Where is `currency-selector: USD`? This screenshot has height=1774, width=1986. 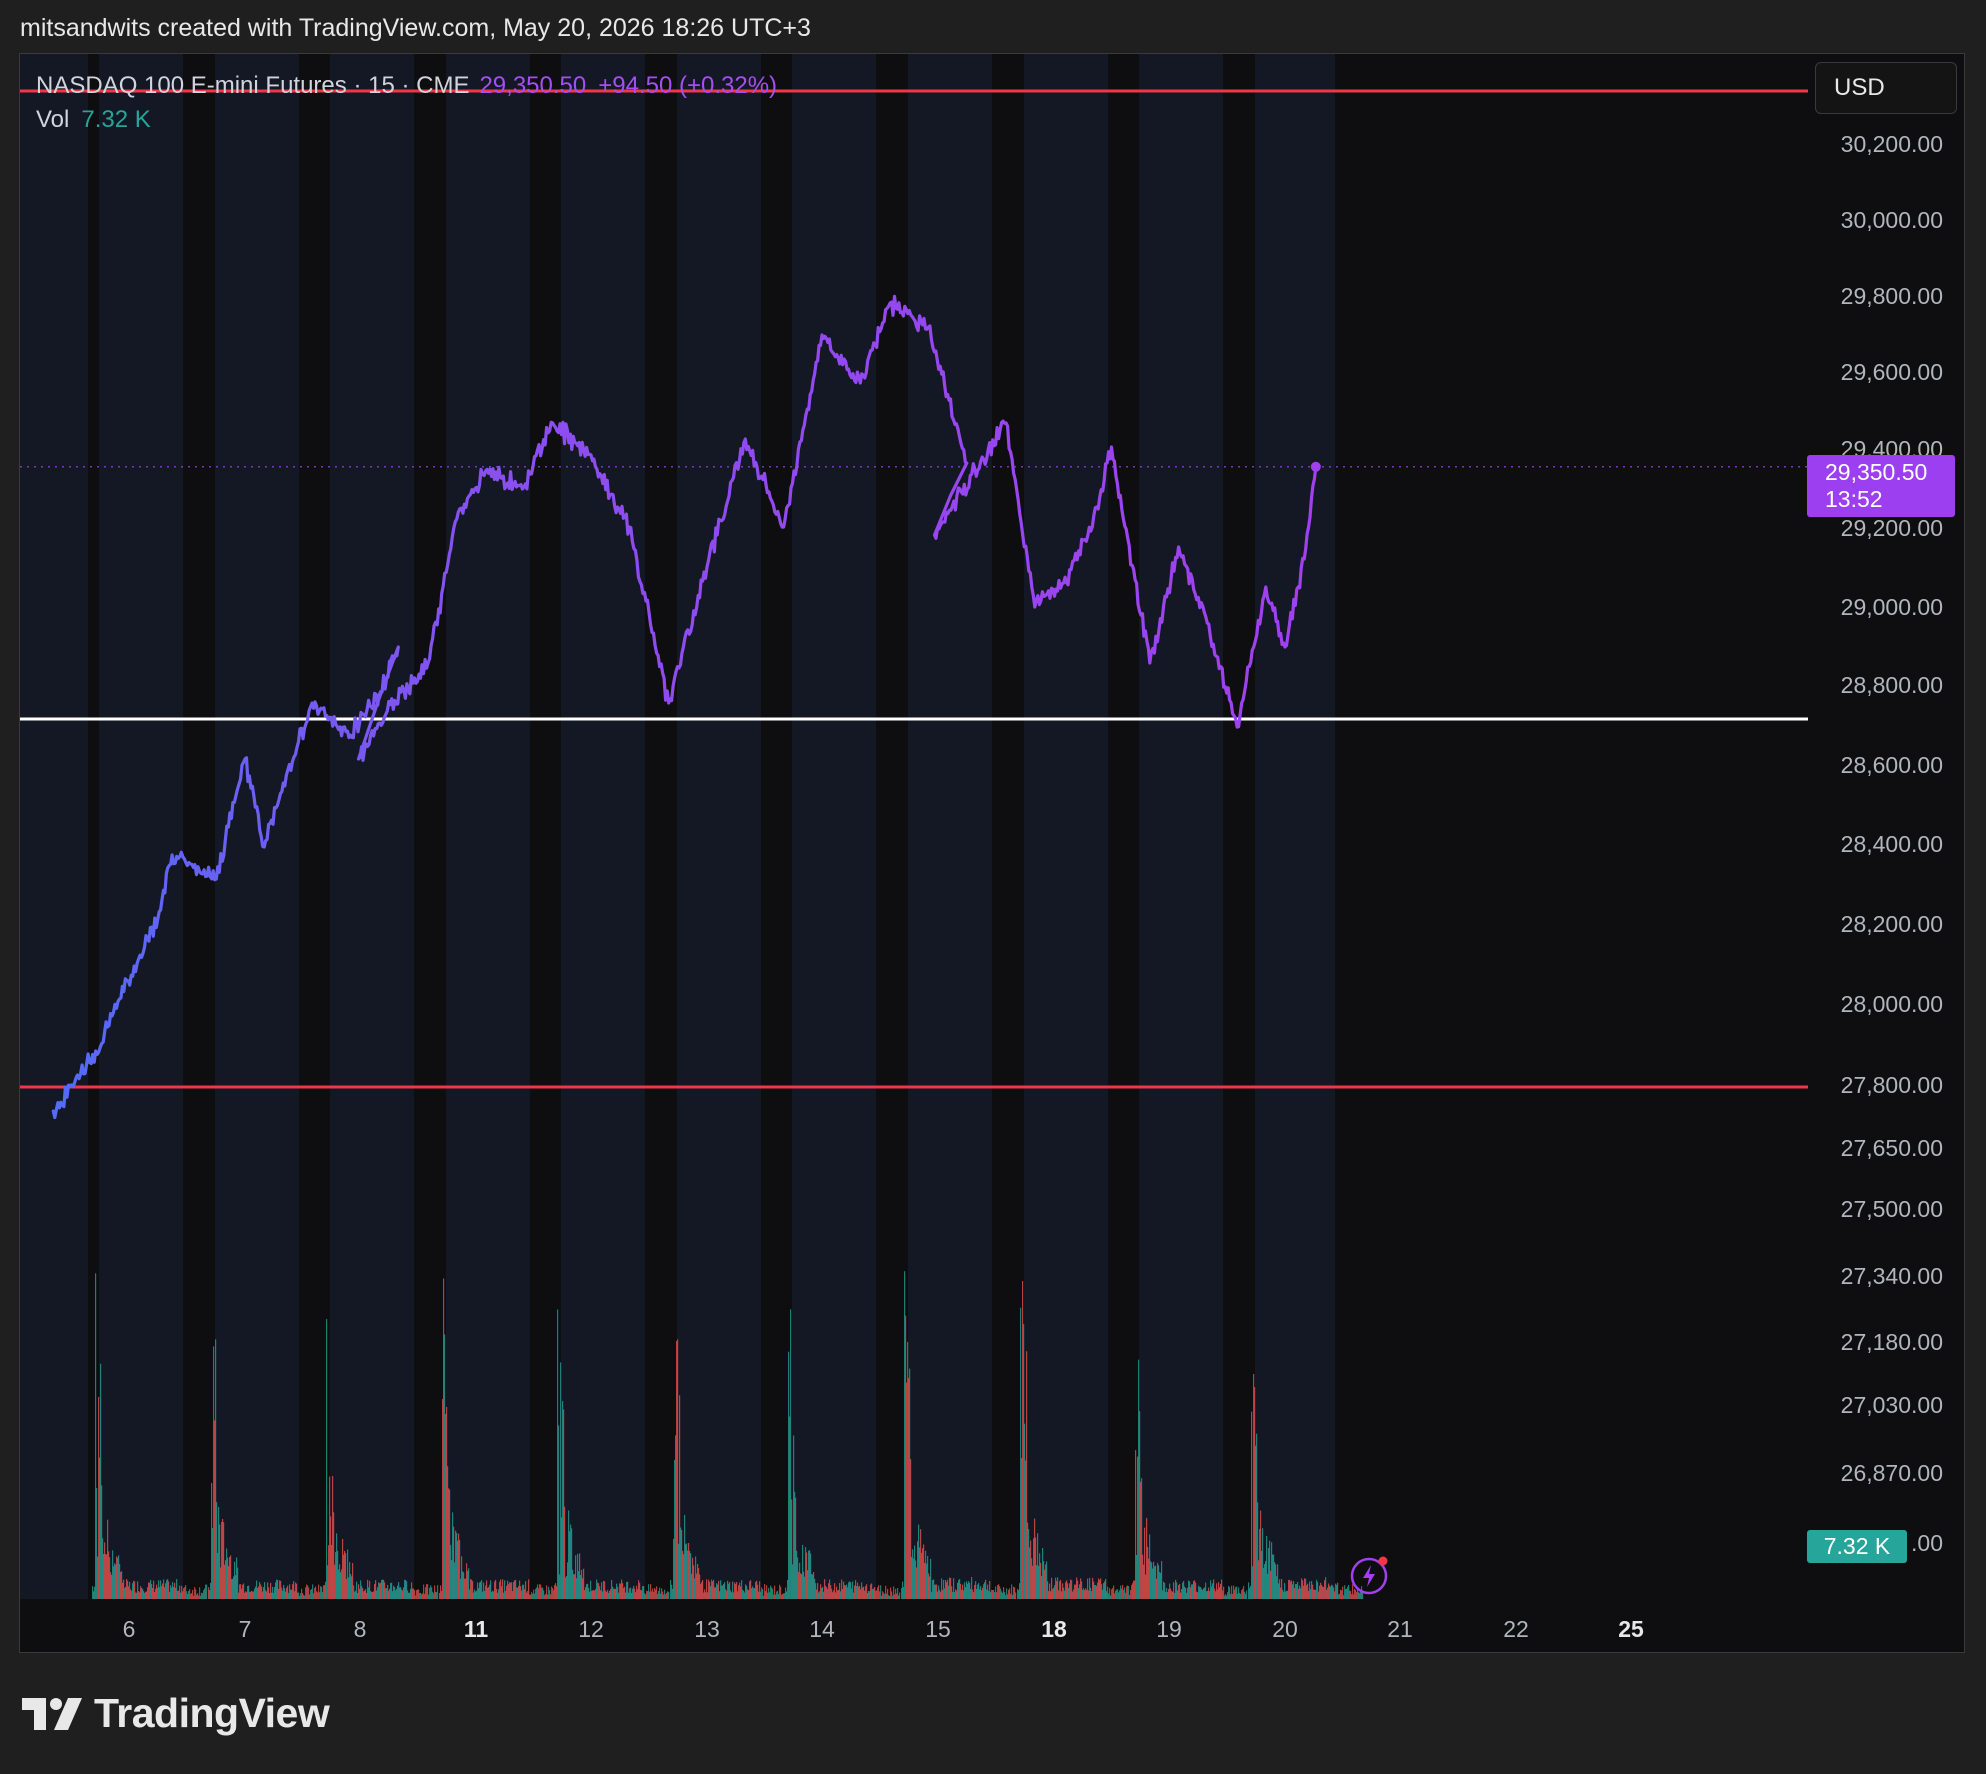 currency-selector: USD is located at coordinates (1886, 88).